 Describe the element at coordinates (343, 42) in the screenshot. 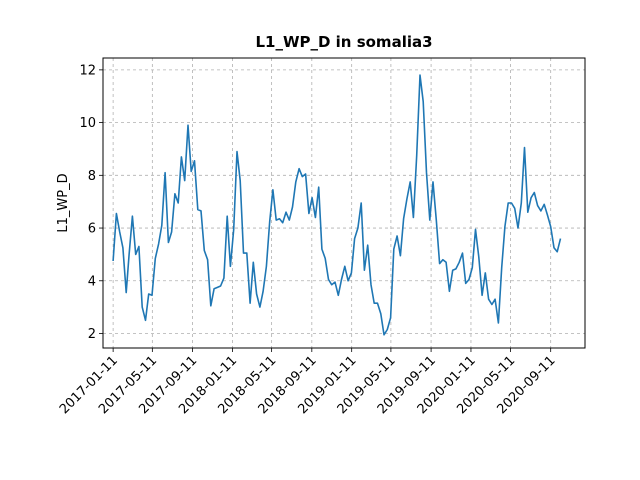

I see `chart-title: L1_WP_D in somalia3` at that location.